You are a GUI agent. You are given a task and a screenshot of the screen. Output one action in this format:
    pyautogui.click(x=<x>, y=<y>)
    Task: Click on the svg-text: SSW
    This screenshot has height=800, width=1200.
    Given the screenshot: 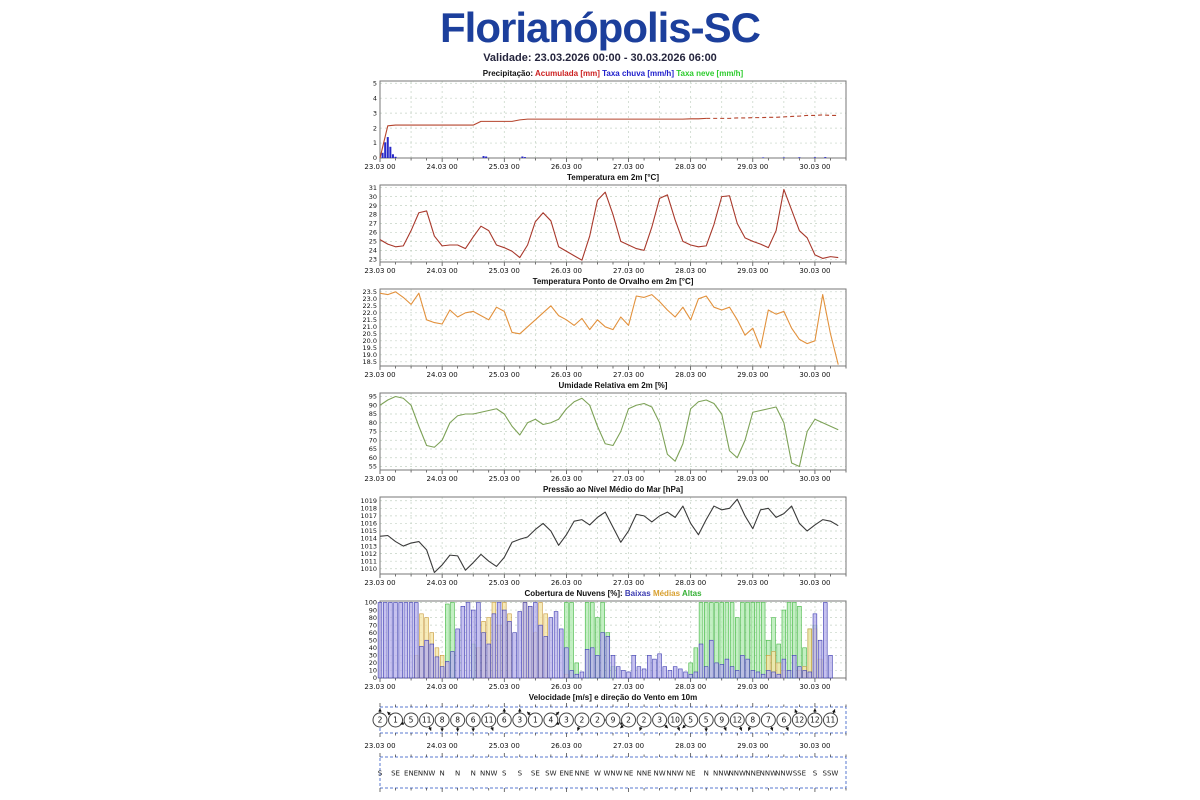 What is the action you would take?
    pyautogui.click(x=831, y=774)
    